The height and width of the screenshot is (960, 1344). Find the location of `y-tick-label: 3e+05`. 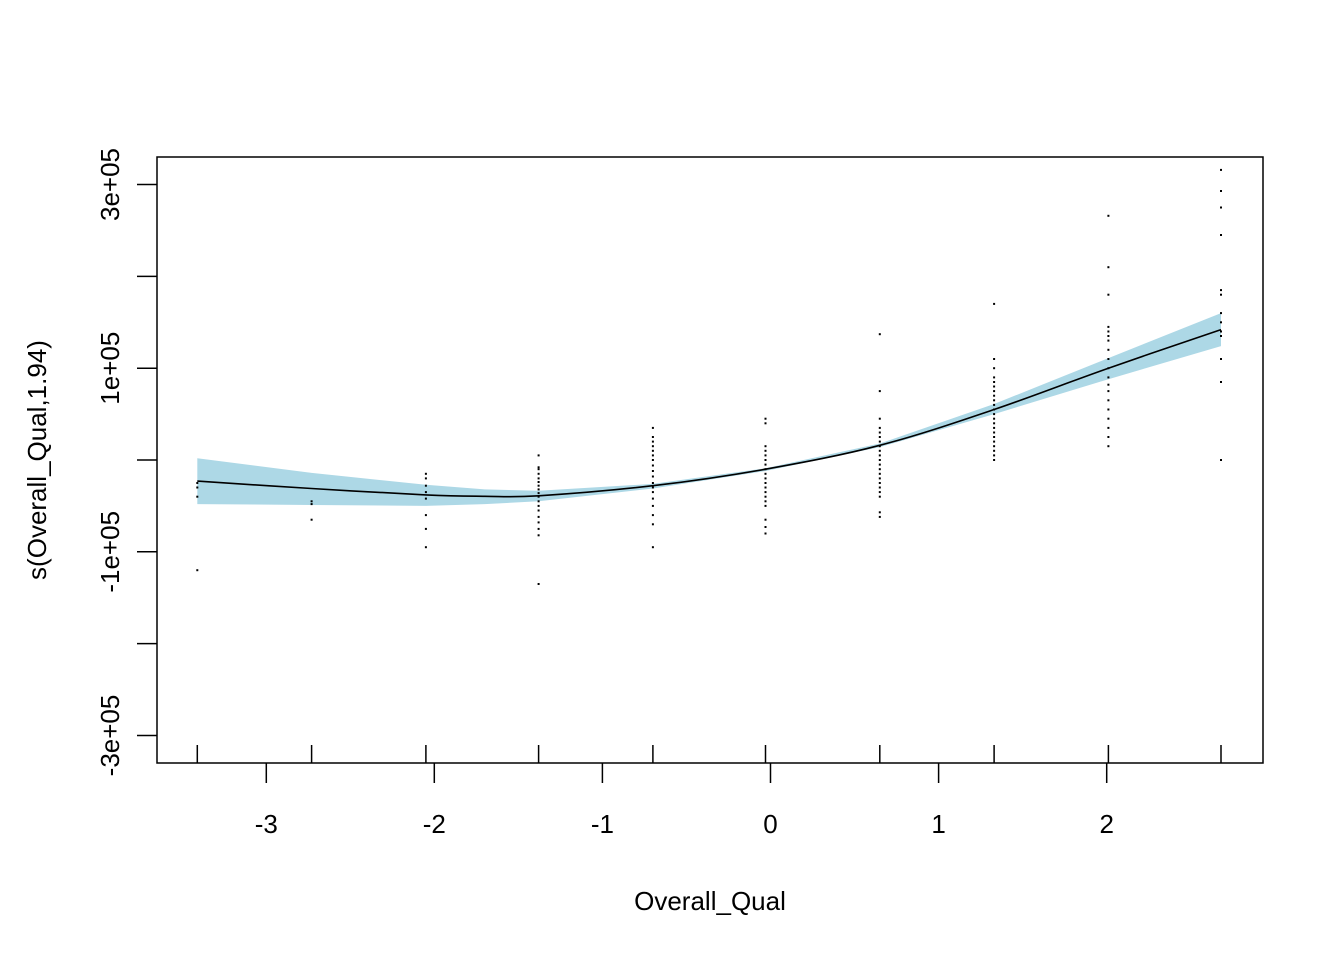

y-tick-label: 3e+05 is located at coordinates (110, 184).